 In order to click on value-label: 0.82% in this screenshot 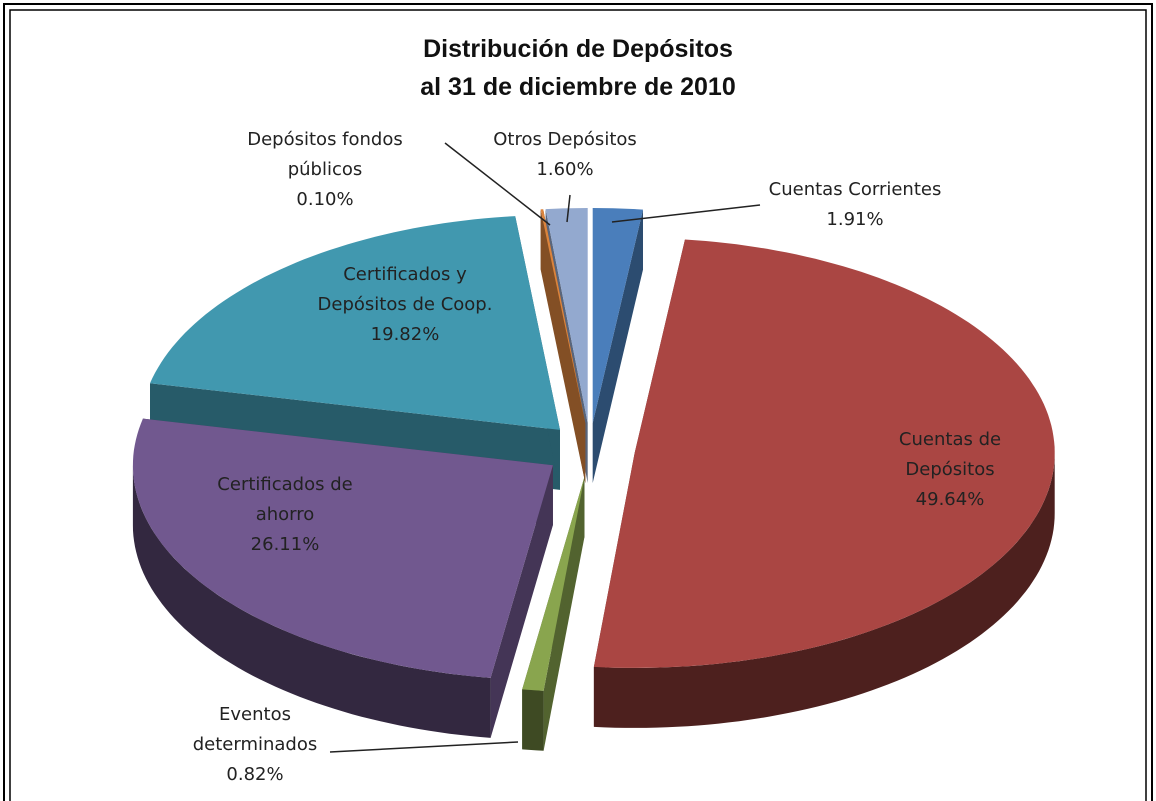, I will do `click(255, 774)`.